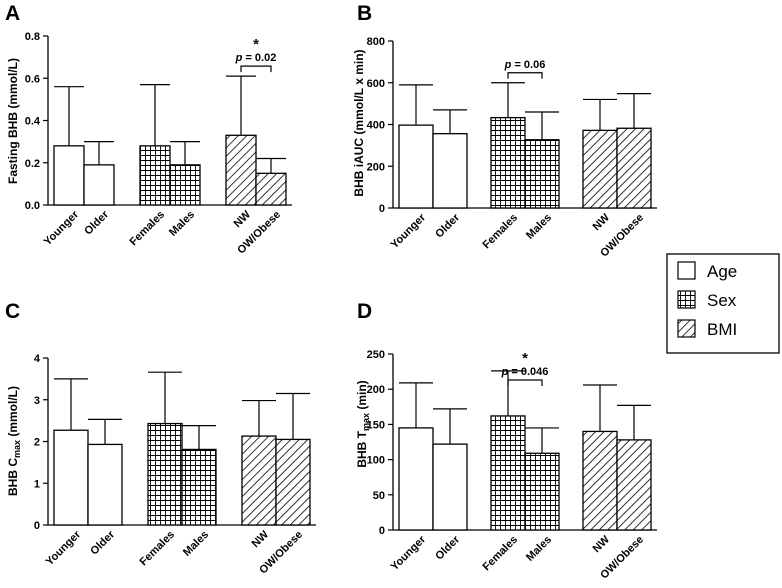  Describe the element at coordinates (364, 311) in the screenshot. I see `panel-d-letter: D` at that location.